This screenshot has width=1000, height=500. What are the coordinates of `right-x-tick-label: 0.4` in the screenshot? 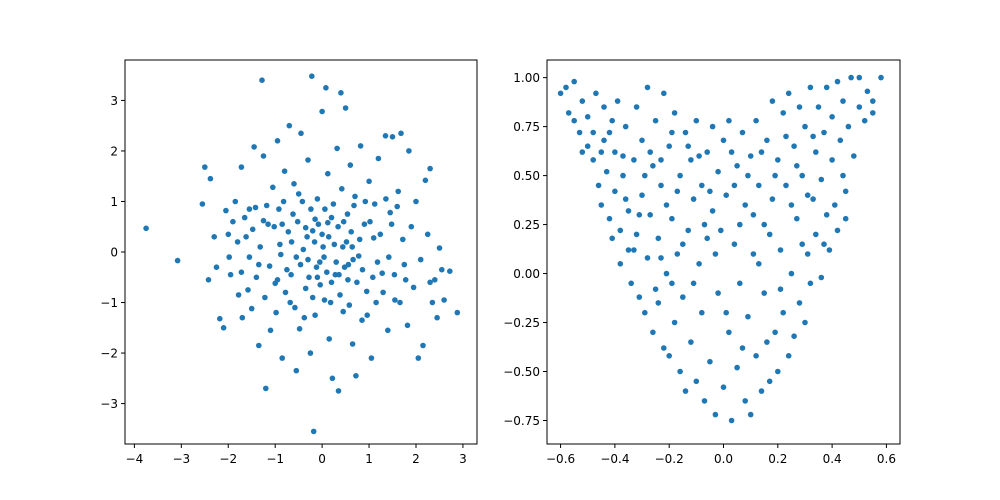 It's located at (832, 459).